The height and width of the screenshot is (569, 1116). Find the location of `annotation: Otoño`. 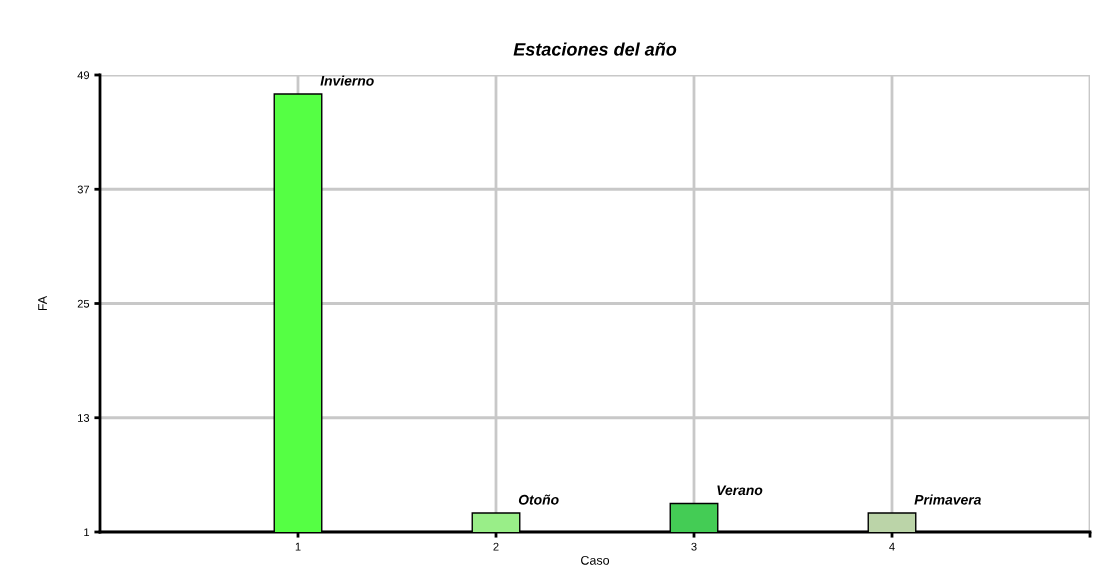

annotation: Otoño is located at coordinates (538, 499).